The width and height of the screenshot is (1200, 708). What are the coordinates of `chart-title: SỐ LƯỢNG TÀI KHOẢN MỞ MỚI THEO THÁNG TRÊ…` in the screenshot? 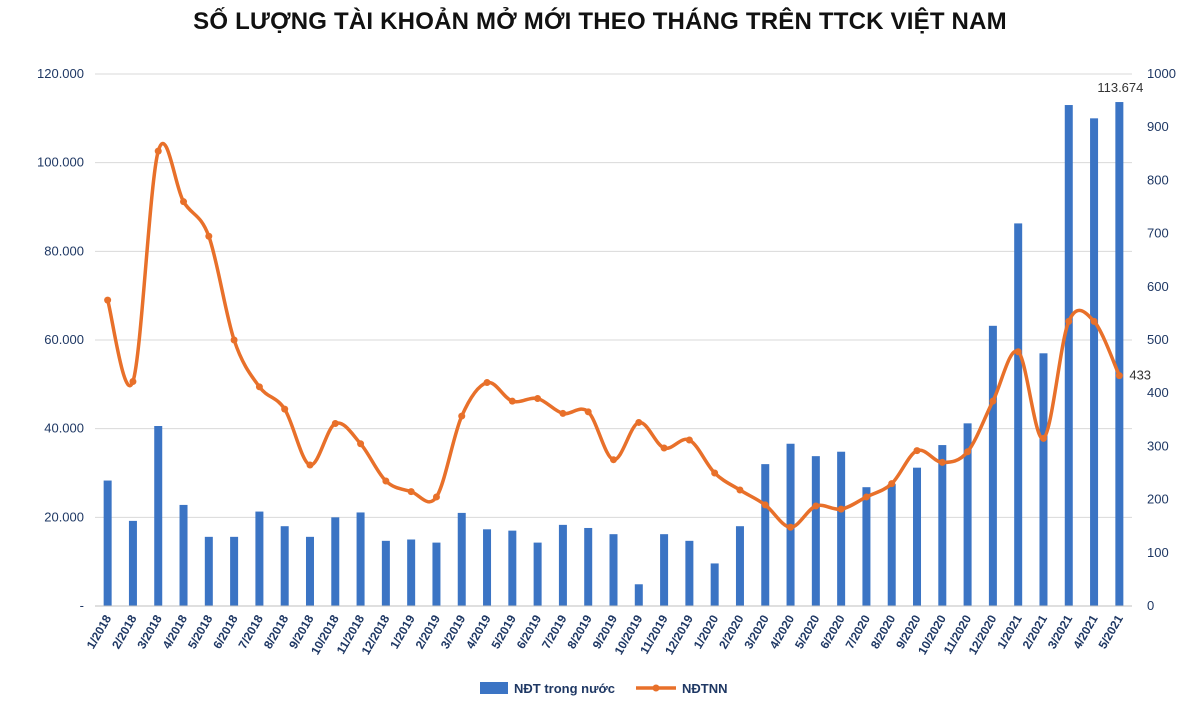 It's located at (600, 21).